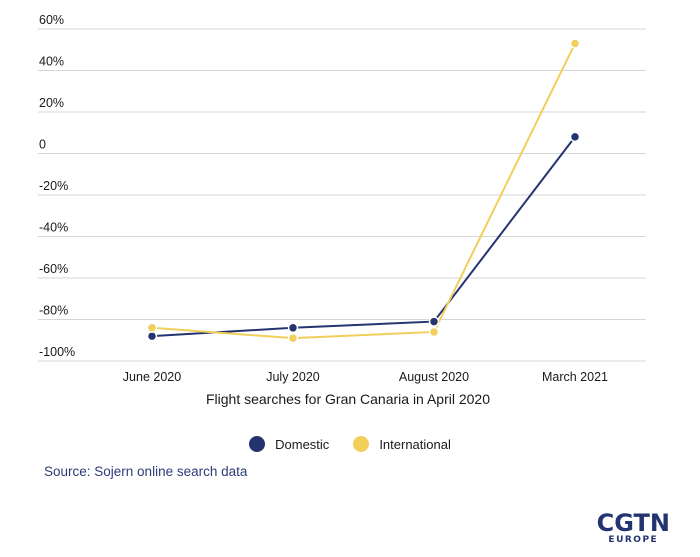 The image size is (700, 557). What do you see at coordinates (146, 471) in the screenshot?
I see `source-note: Source: Sojern online search data` at bounding box center [146, 471].